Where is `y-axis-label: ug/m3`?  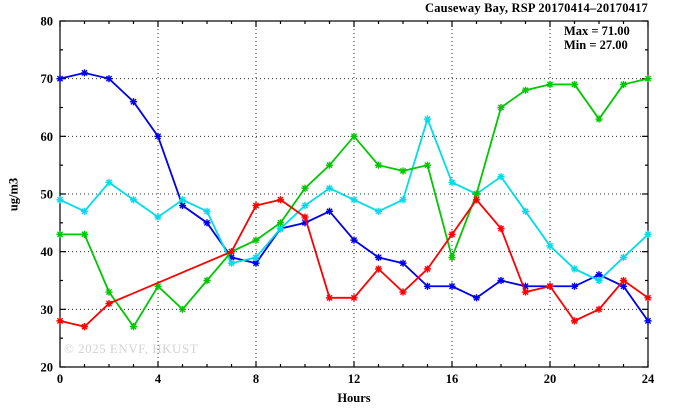 y-axis-label: ug/m3 is located at coordinates (13, 194).